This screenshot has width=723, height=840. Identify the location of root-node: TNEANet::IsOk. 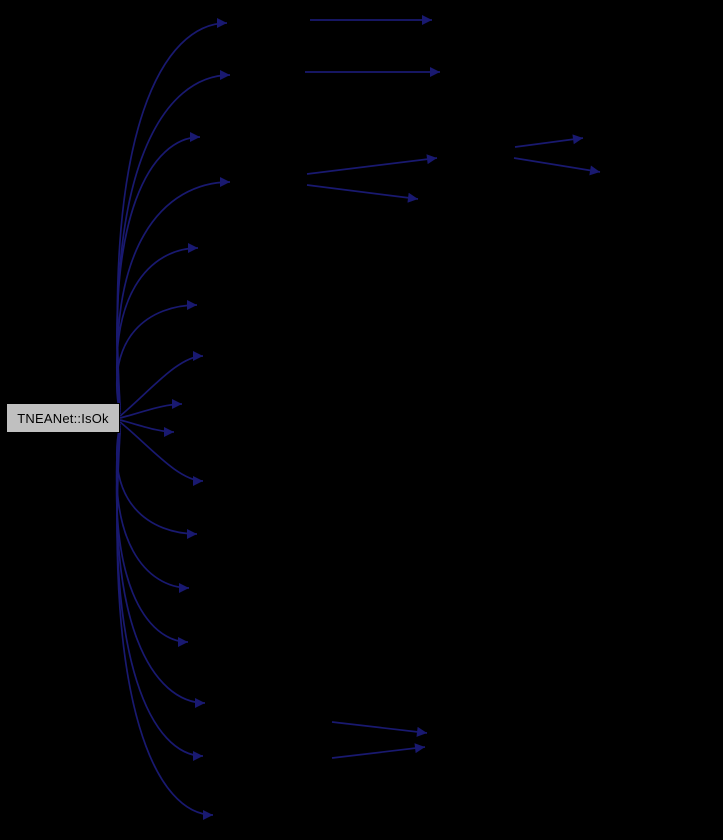
(63, 418).